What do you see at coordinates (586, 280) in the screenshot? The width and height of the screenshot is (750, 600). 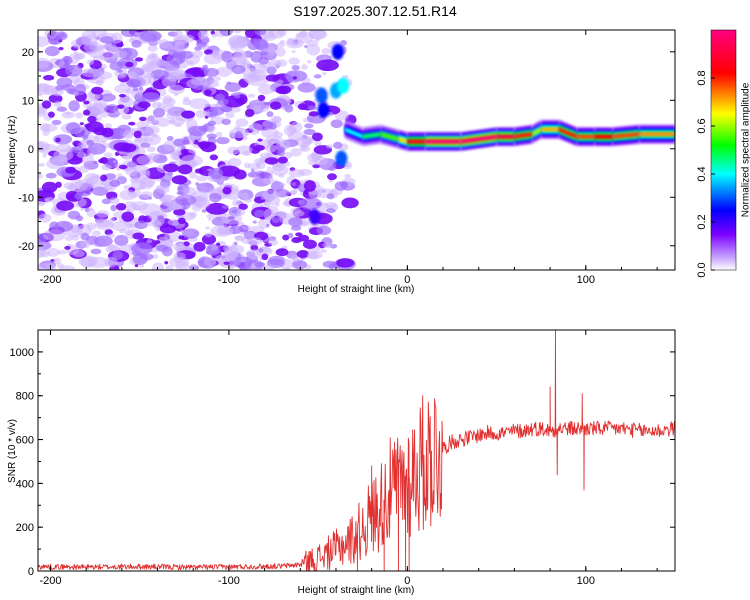 I see `spectrogram-x-tick-label: 100` at bounding box center [586, 280].